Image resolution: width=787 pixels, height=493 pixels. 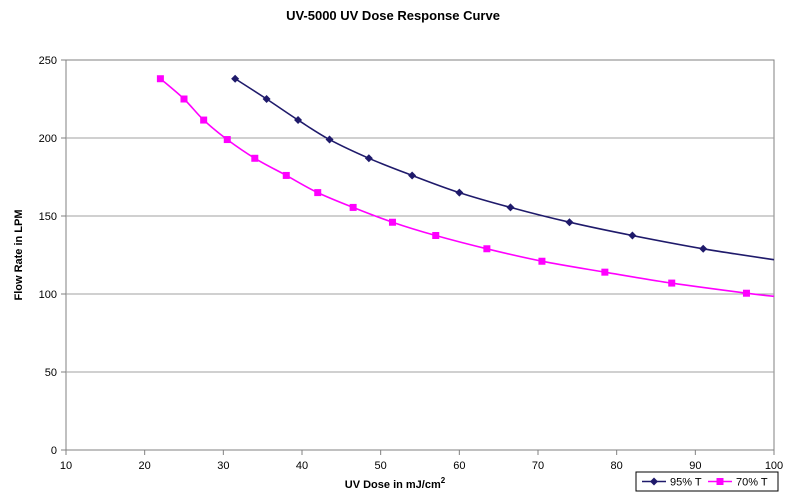 What do you see at coordinates (48, 217) in the screenshot?
I see `y-tick-label-150: 150` at bounding box center [48, 217].